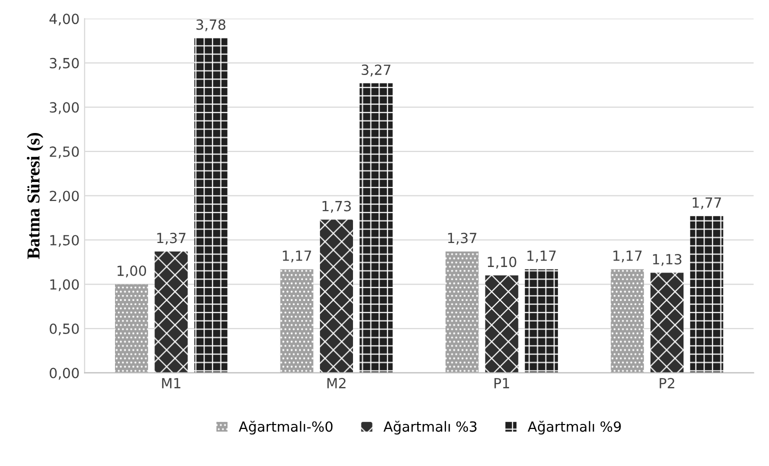  I want to click on x-tick-label: P2, so click(667, 383).